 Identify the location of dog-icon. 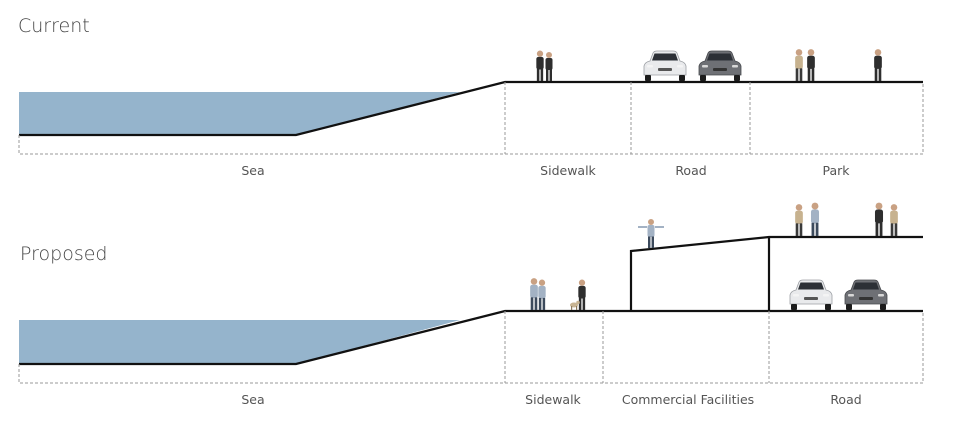
(575, 305).